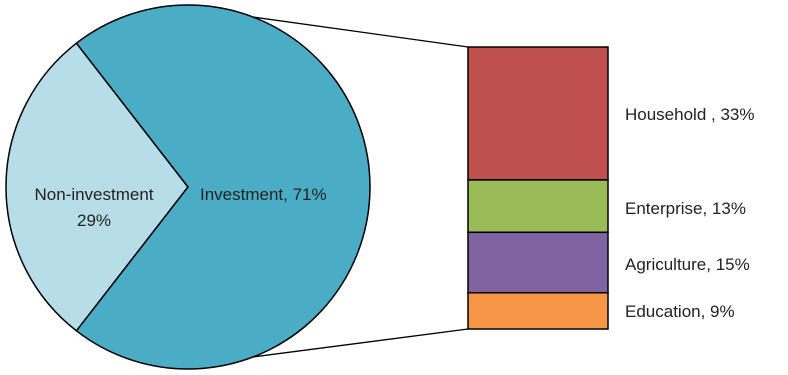 The height and width of the screenshot is (375, 788). Describe the element at coordinates (538, 113) in the screenshot. I see `bar-segment-household` at that location.